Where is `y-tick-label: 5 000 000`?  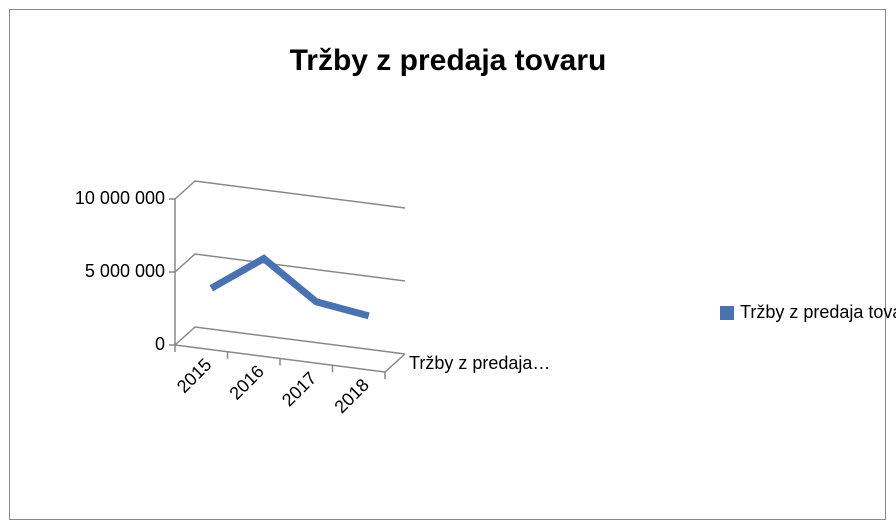 y-tick-label: 5 000 000 is located at coordinates (125, 271).